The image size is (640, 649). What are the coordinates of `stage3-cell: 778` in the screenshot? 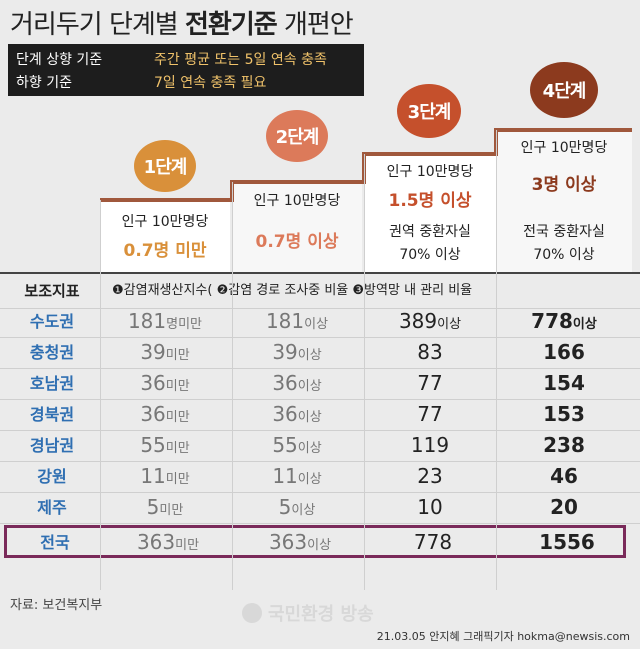 It's located at (433, 542).